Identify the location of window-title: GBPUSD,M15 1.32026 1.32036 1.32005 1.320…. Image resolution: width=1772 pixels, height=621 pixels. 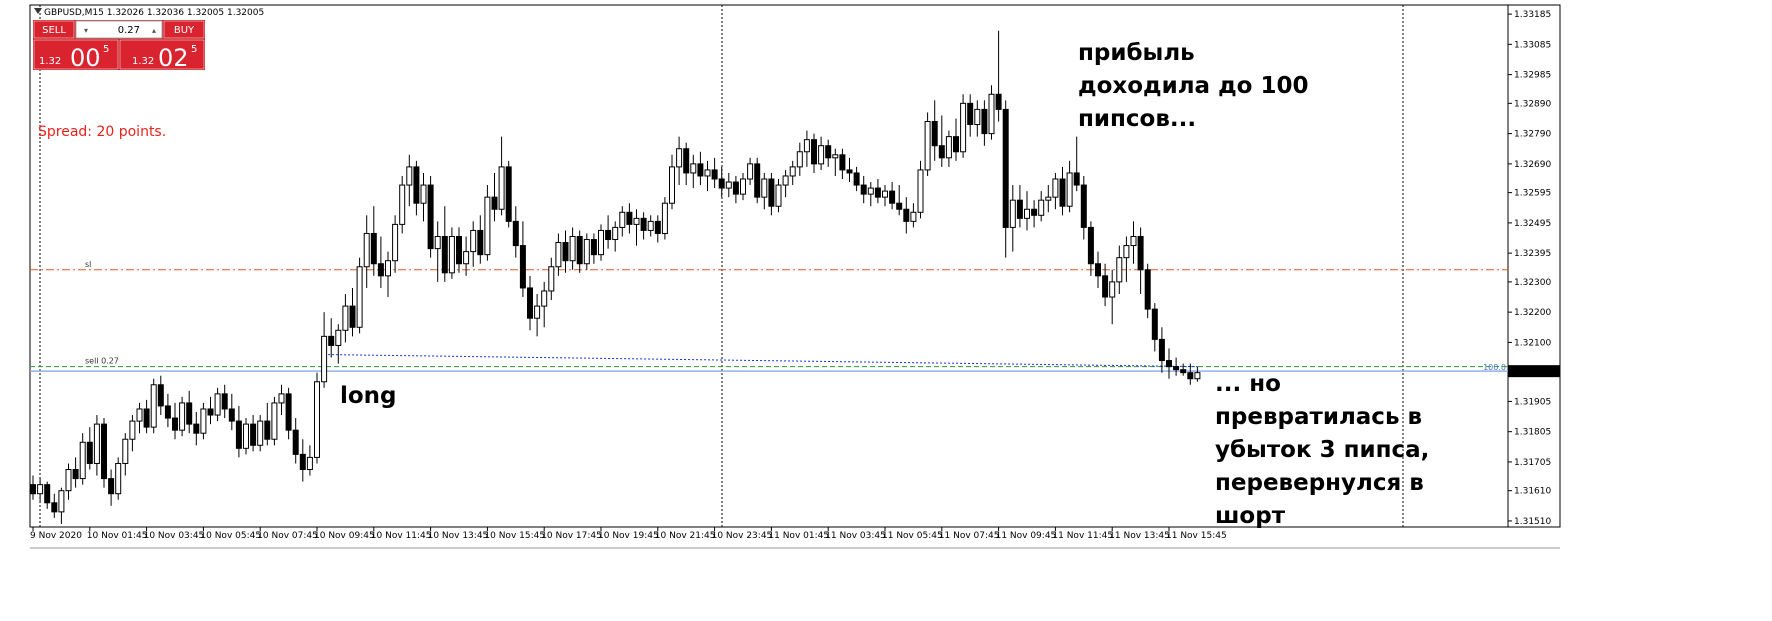
(154, 13).